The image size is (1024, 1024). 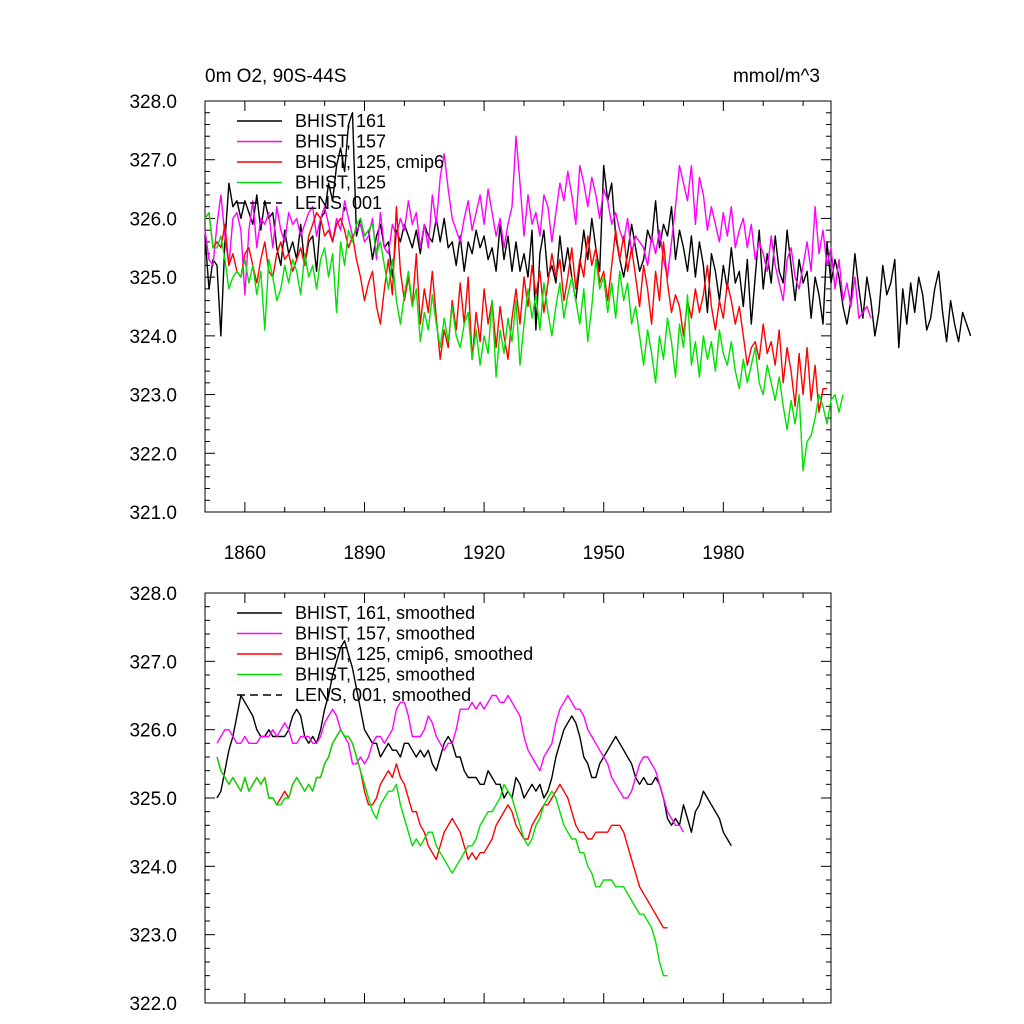 I want to click on x-tick-label: 1950, so click(x=604, y=553).